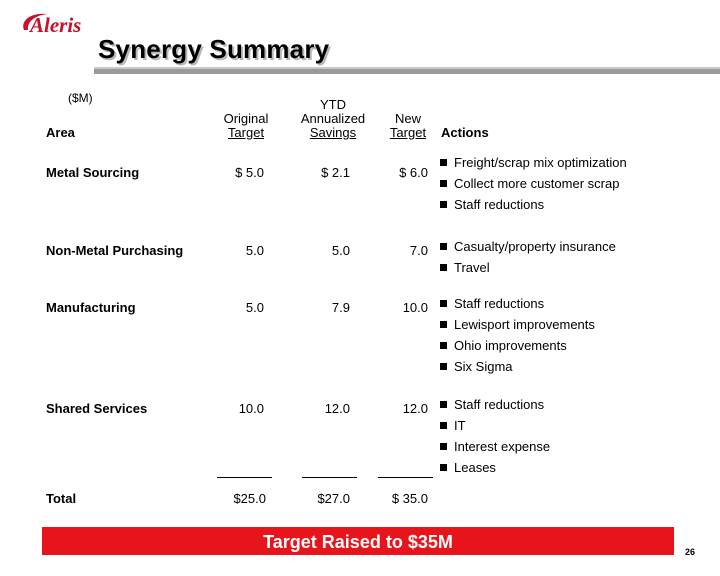 This screenshot has width=720, height=576. I want to click on action-item: Ohio improvements, so click(517, 345).